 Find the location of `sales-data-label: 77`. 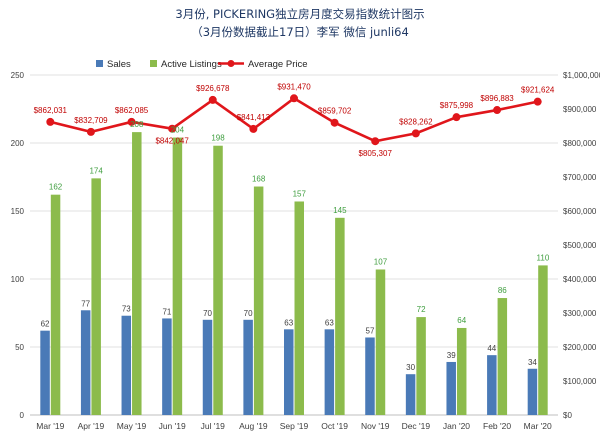

sales-data-label: 77 is located at coordinates (85, 303).